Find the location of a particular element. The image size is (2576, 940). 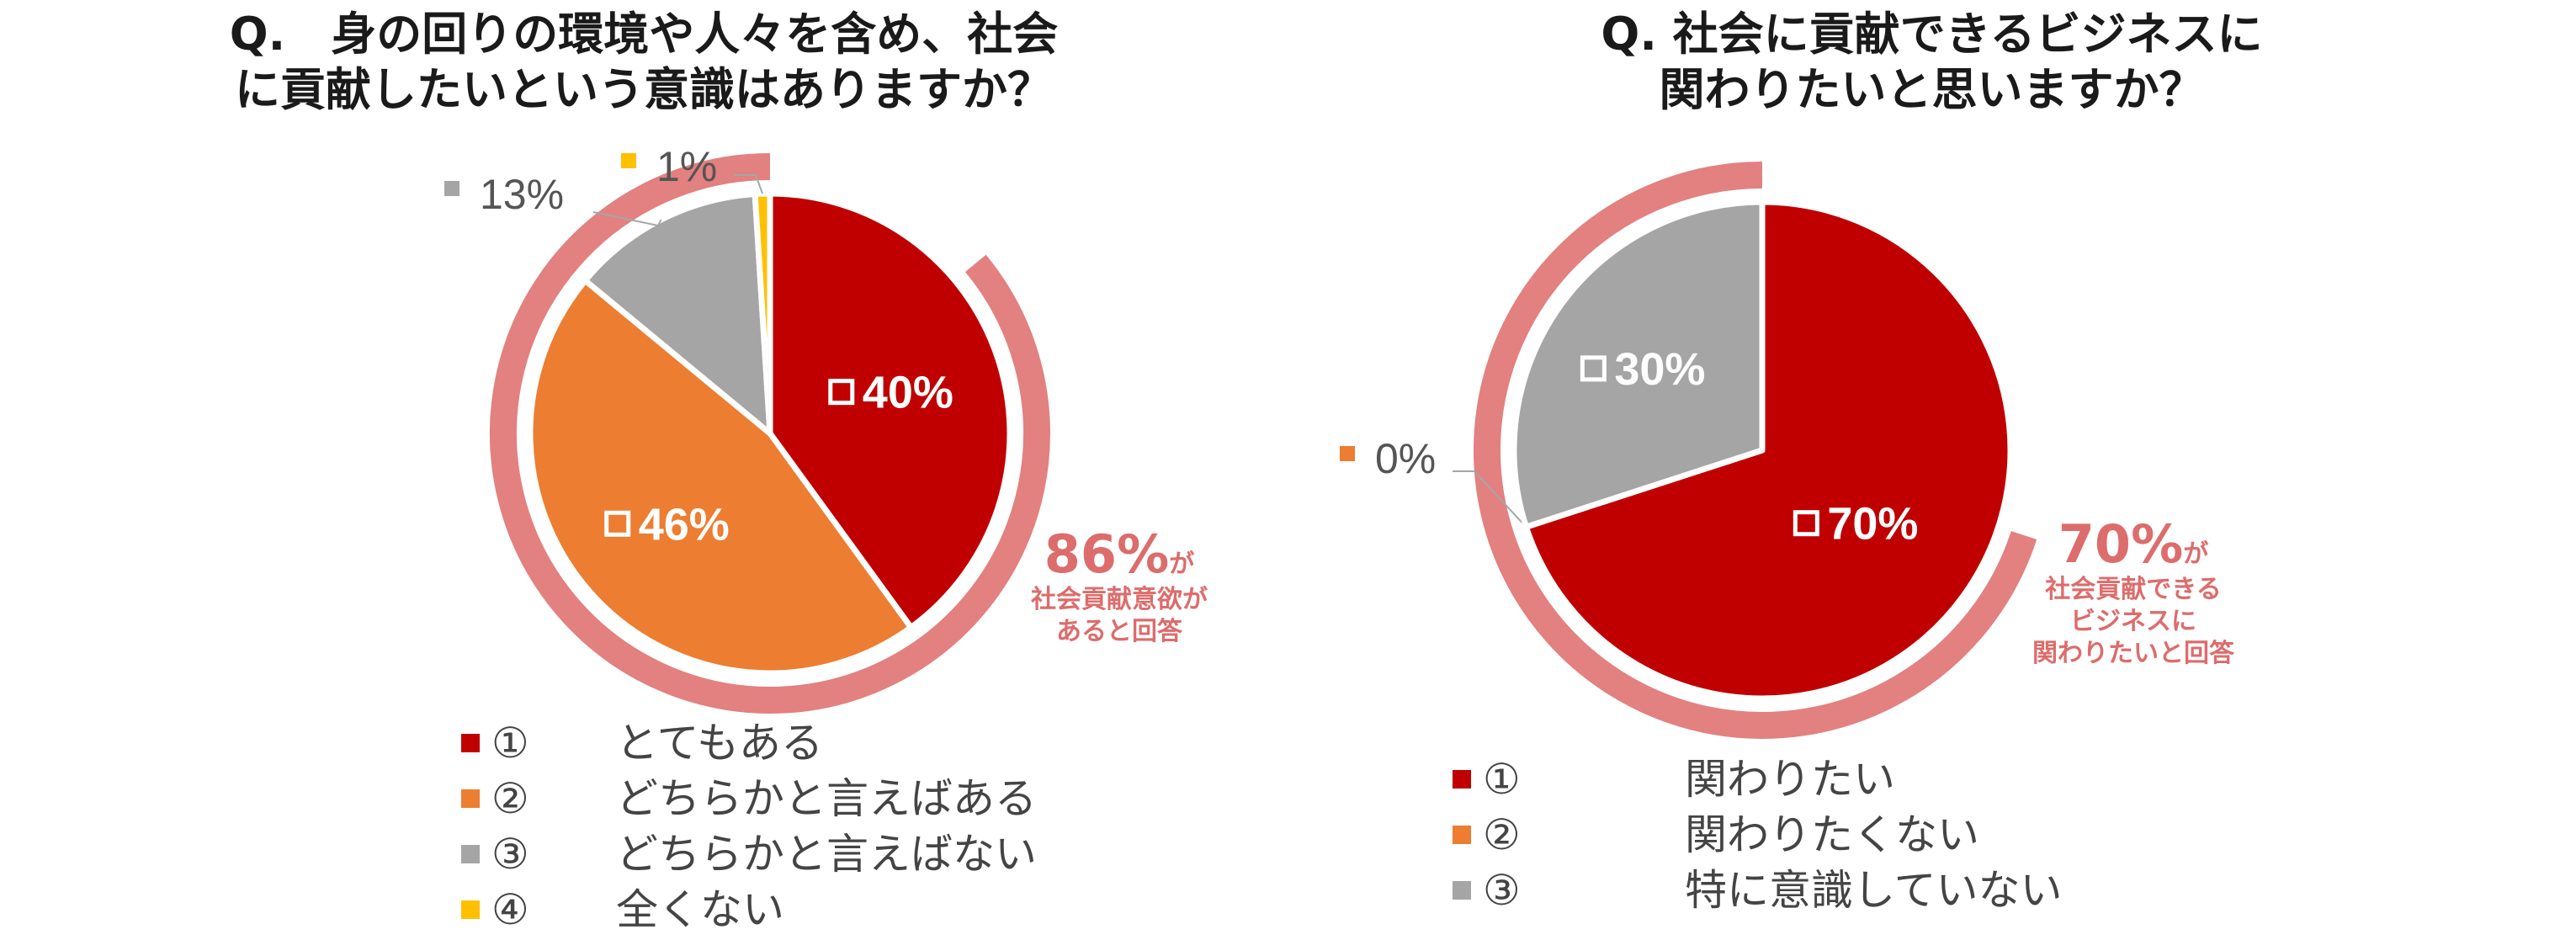

callout-left-value: 86% is located at coordinates (1107, 554).